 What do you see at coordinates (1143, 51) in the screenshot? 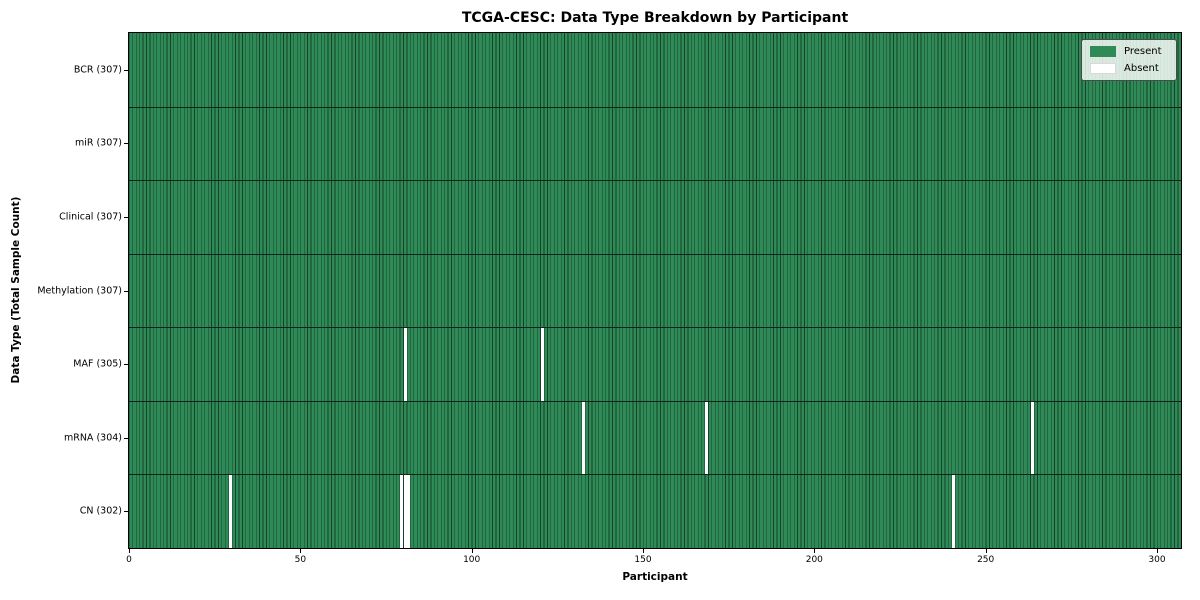
I see `legend-label-present: Present` at bounding box center [1143, 51].